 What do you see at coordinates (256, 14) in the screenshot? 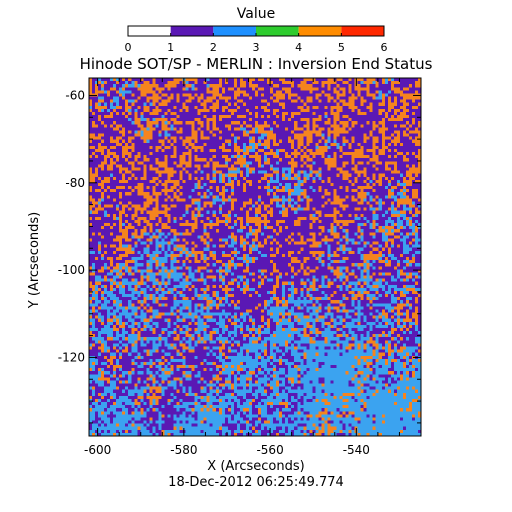
I see `colorbar-title: Value` at bounding box center [256, 14].